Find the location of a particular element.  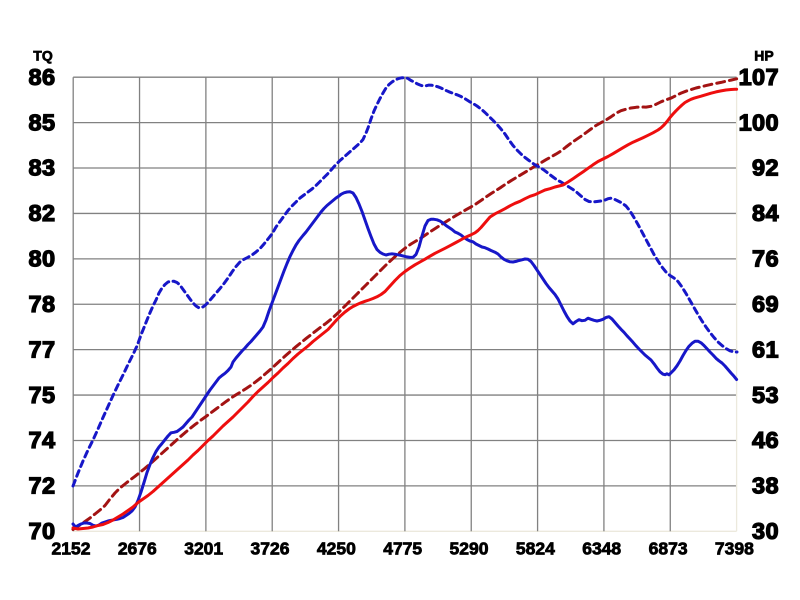

svg-text: 2152 is located at coordinates (71, 549).